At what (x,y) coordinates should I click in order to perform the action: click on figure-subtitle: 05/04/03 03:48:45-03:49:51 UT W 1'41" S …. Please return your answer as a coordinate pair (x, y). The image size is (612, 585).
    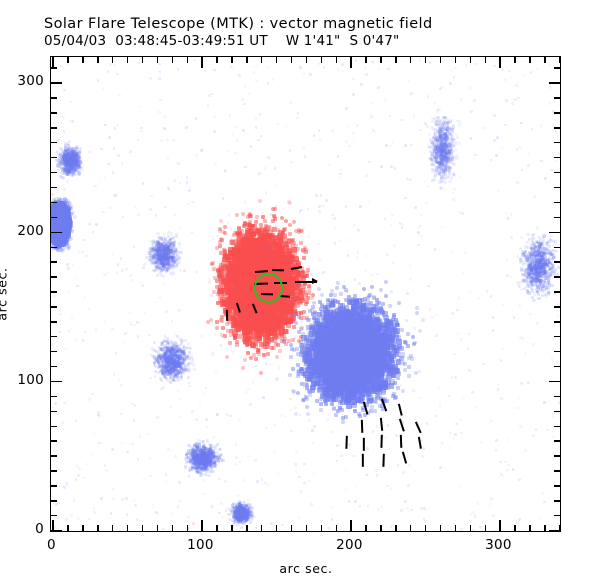
    Looking at the image, I should click on (222, 41).